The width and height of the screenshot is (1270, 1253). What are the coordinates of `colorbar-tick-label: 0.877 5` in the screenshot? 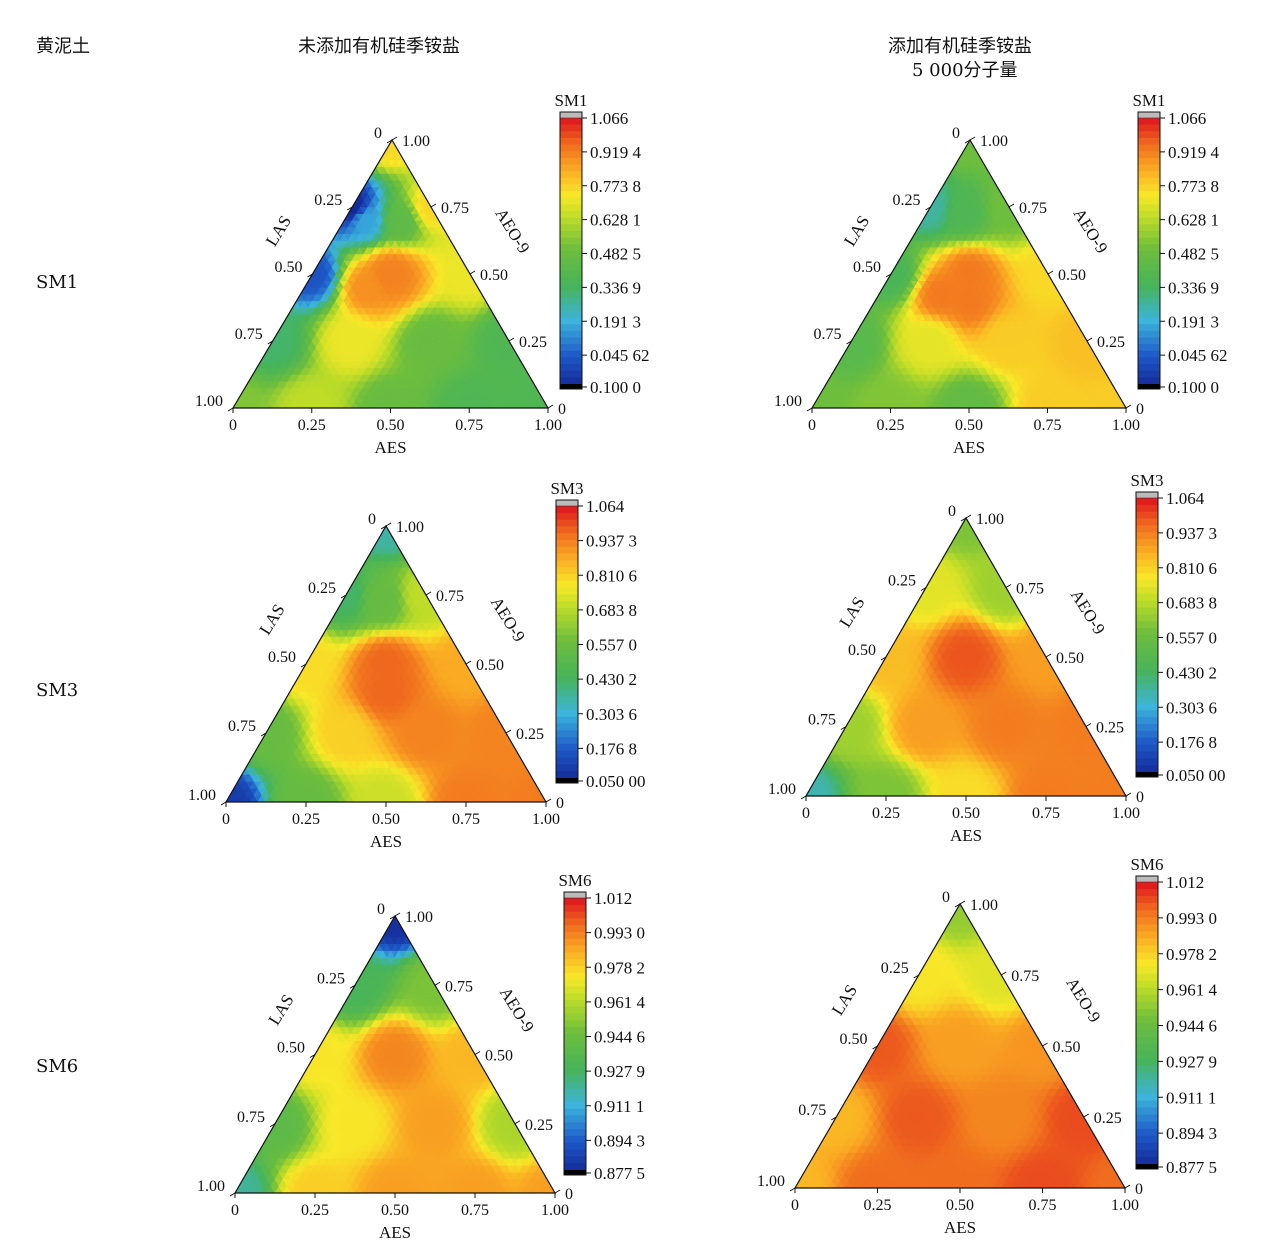 It's located at (619, 1173).